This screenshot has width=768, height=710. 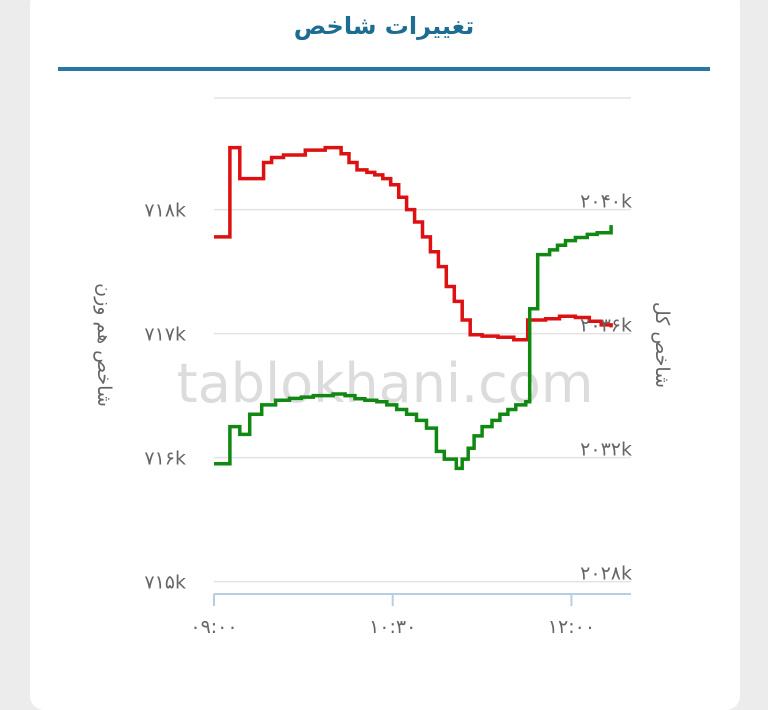 What do you see at coordinates (213, 627) in the screenshot?
I see `x-tick-label: ۰۹:۰۰` at bounding box center [213, 627].